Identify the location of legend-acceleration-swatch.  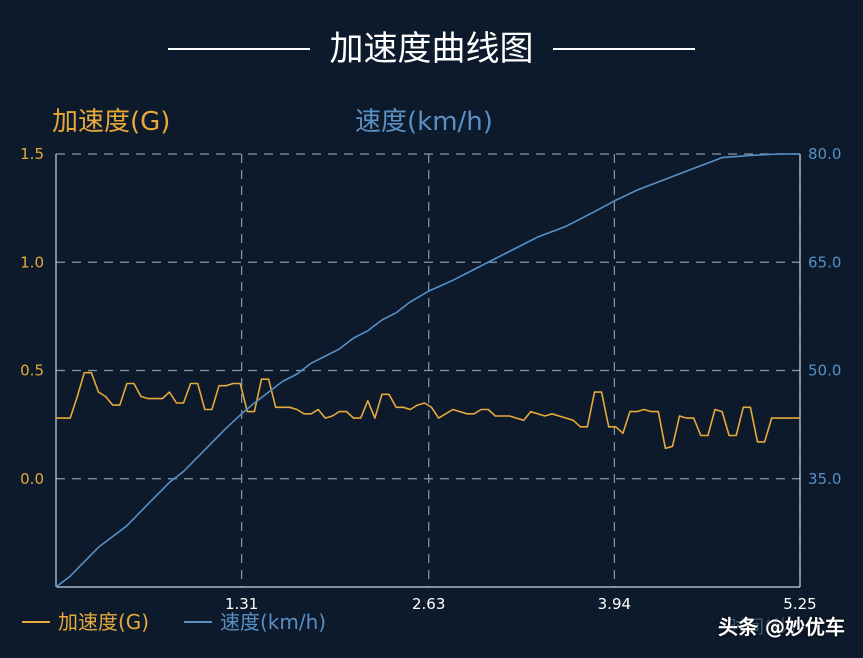
(36, 622).